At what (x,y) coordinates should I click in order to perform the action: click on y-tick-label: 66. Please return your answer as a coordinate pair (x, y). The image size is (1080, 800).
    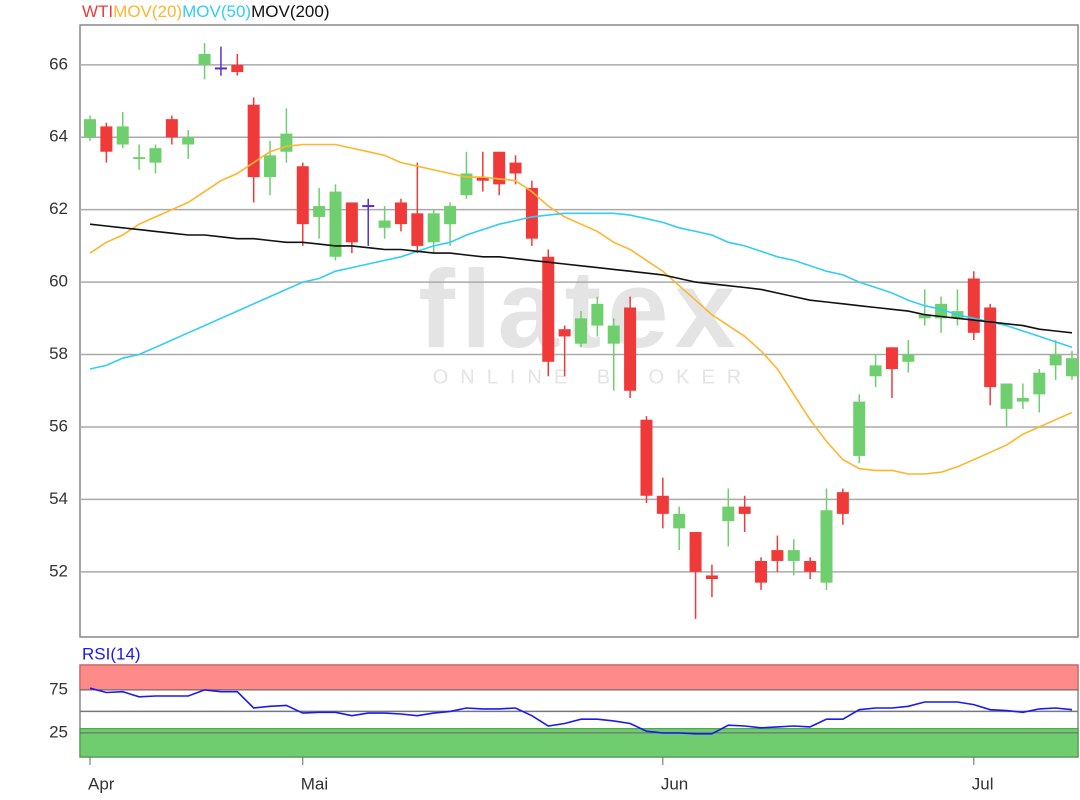
    Looking at the image, I should click on (58, 63).